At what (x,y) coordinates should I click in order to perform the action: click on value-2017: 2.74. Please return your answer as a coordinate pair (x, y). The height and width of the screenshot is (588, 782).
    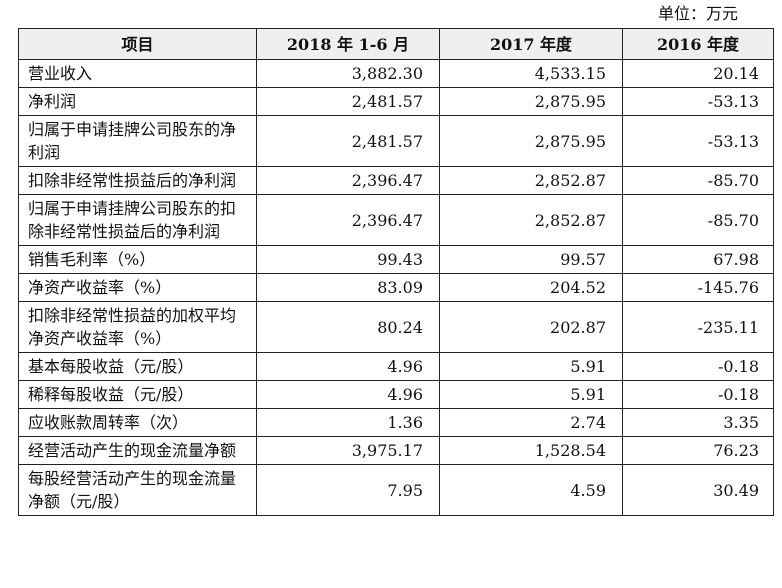
    Looking at the image, I should click on (531, 422).